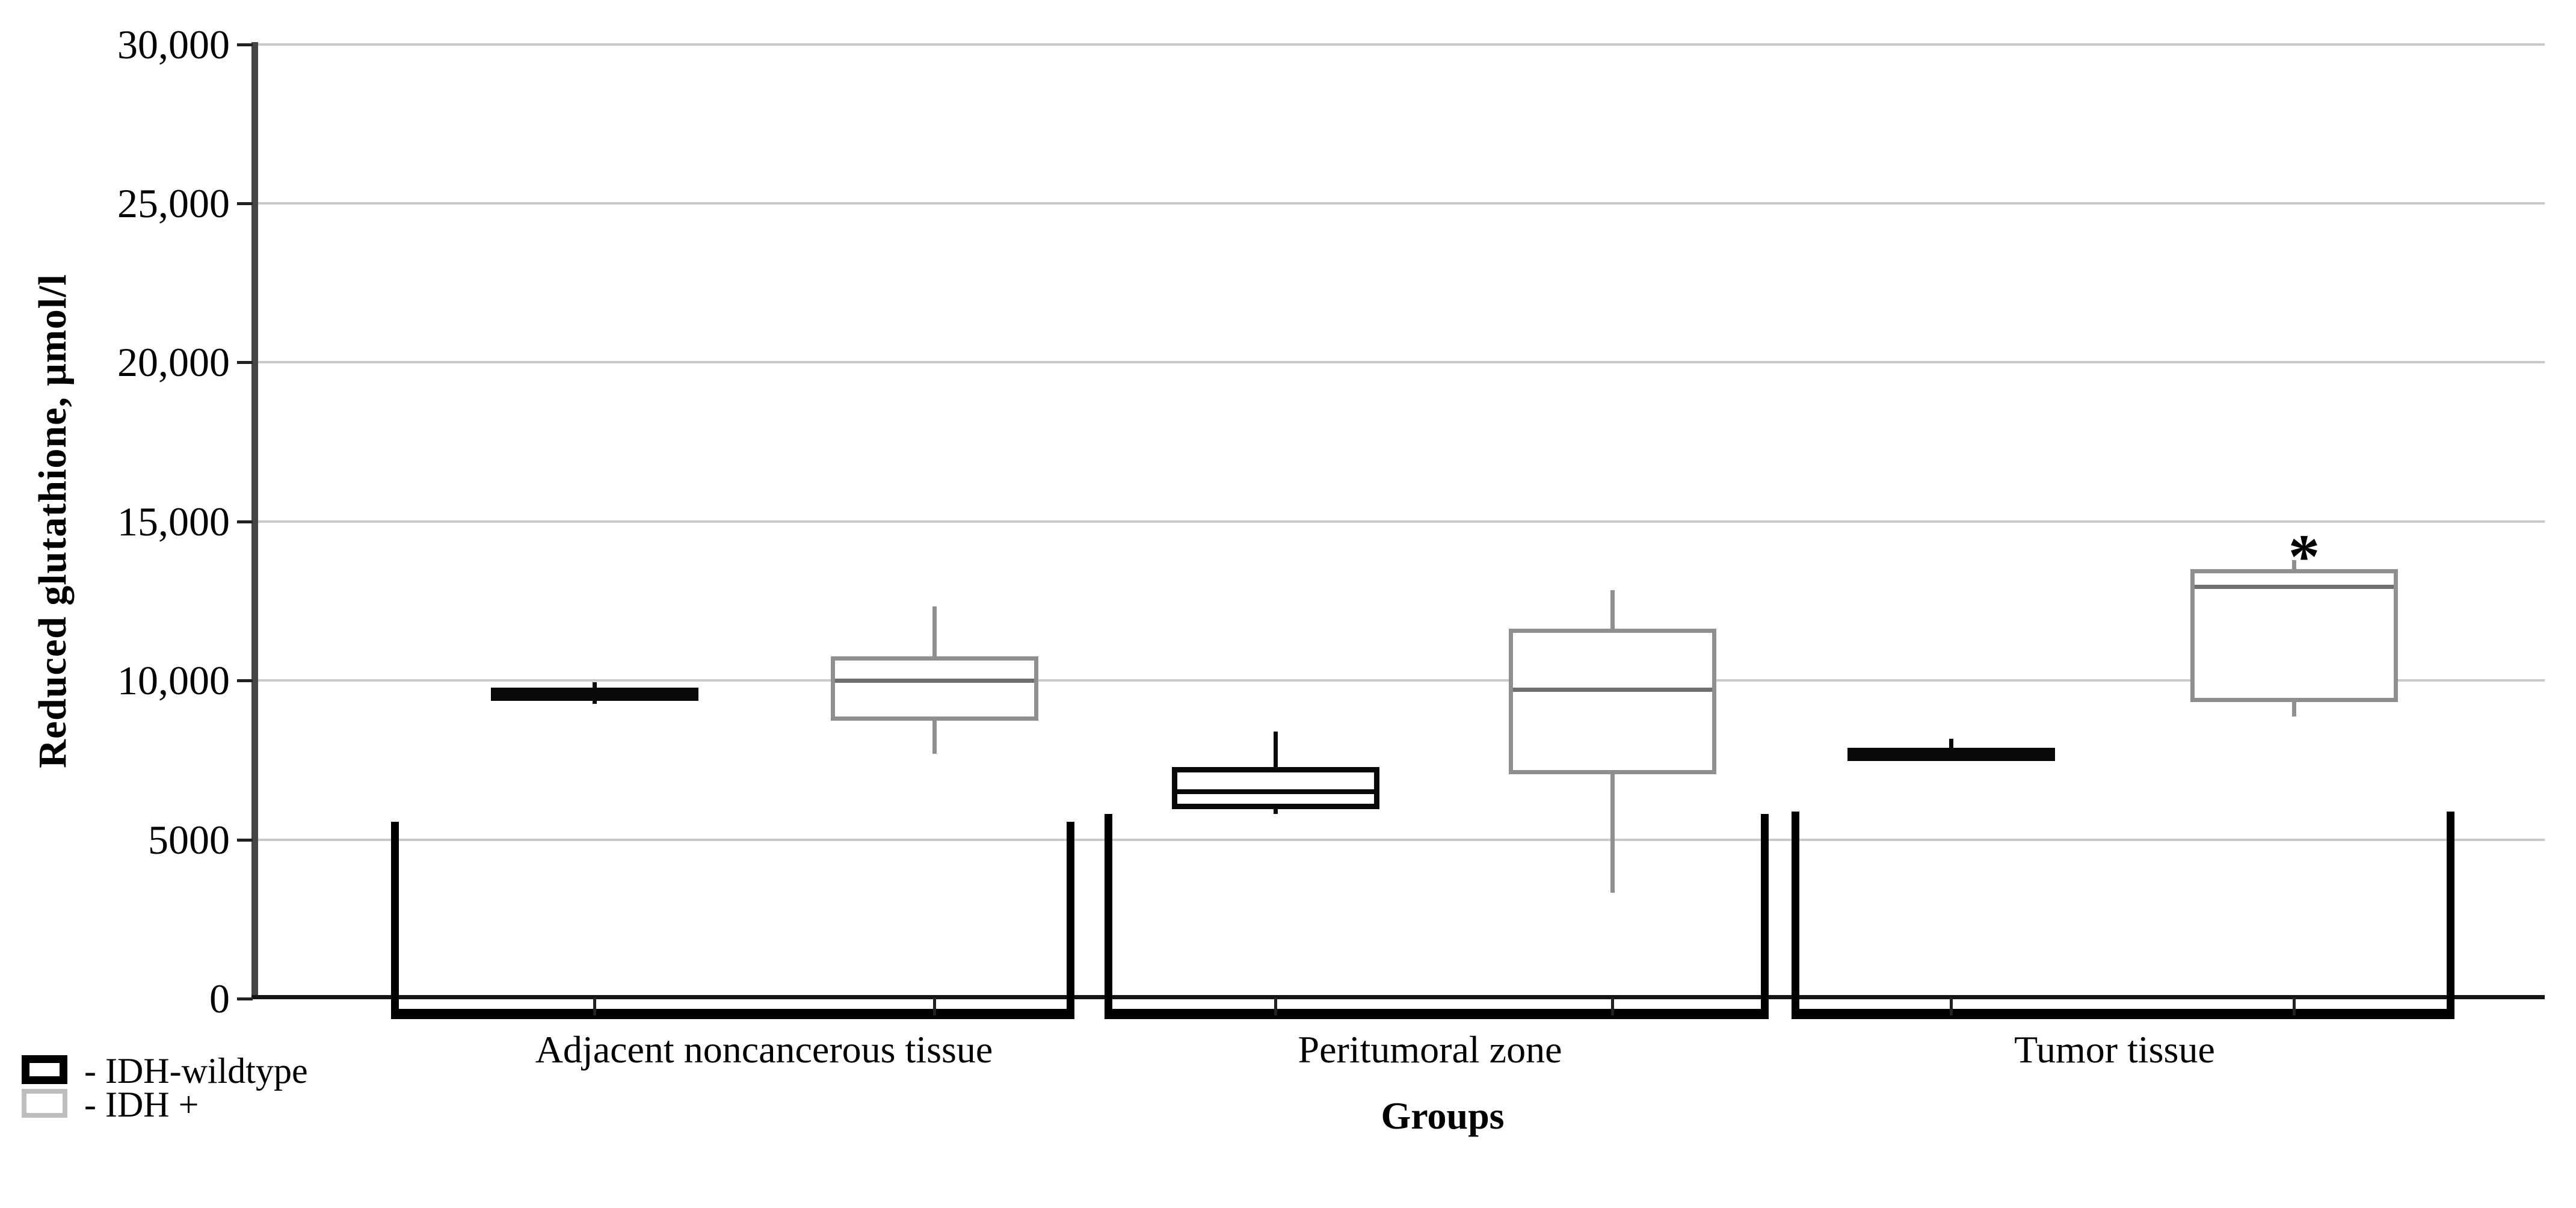  Describe the element at coordinates (764, 1049) in the screenshot. I see `x-category-label: Adjacent noncancerous tissue` at that location.